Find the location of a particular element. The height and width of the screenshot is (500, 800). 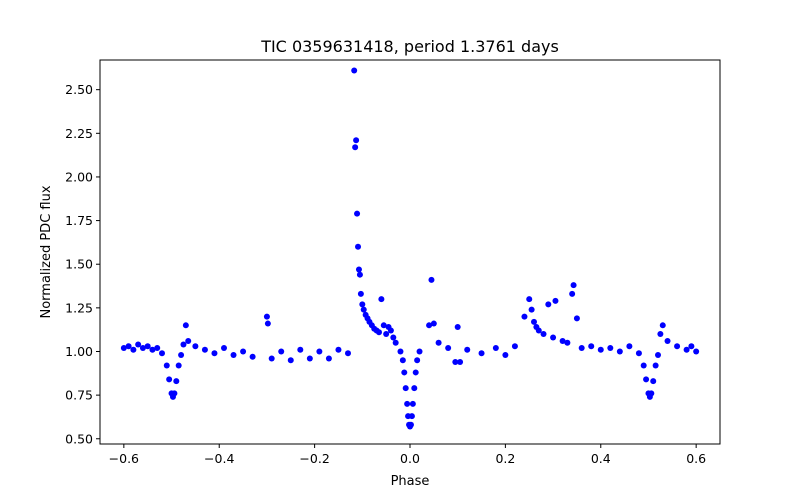

y-tick-label: 0.50 is located at coordinates (79, 438).